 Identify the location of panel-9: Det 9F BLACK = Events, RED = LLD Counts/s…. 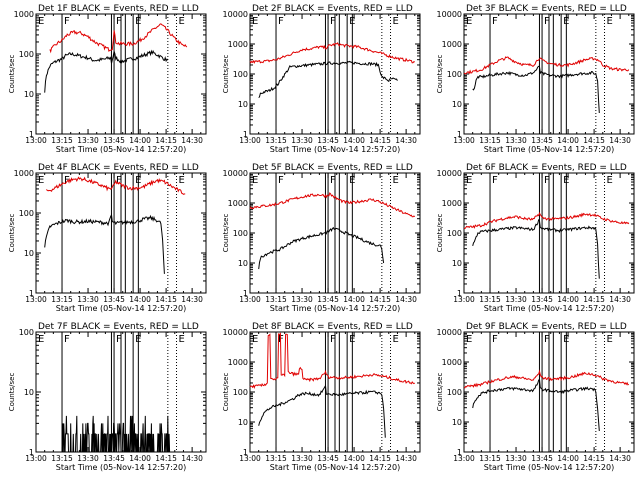
(535, 397).